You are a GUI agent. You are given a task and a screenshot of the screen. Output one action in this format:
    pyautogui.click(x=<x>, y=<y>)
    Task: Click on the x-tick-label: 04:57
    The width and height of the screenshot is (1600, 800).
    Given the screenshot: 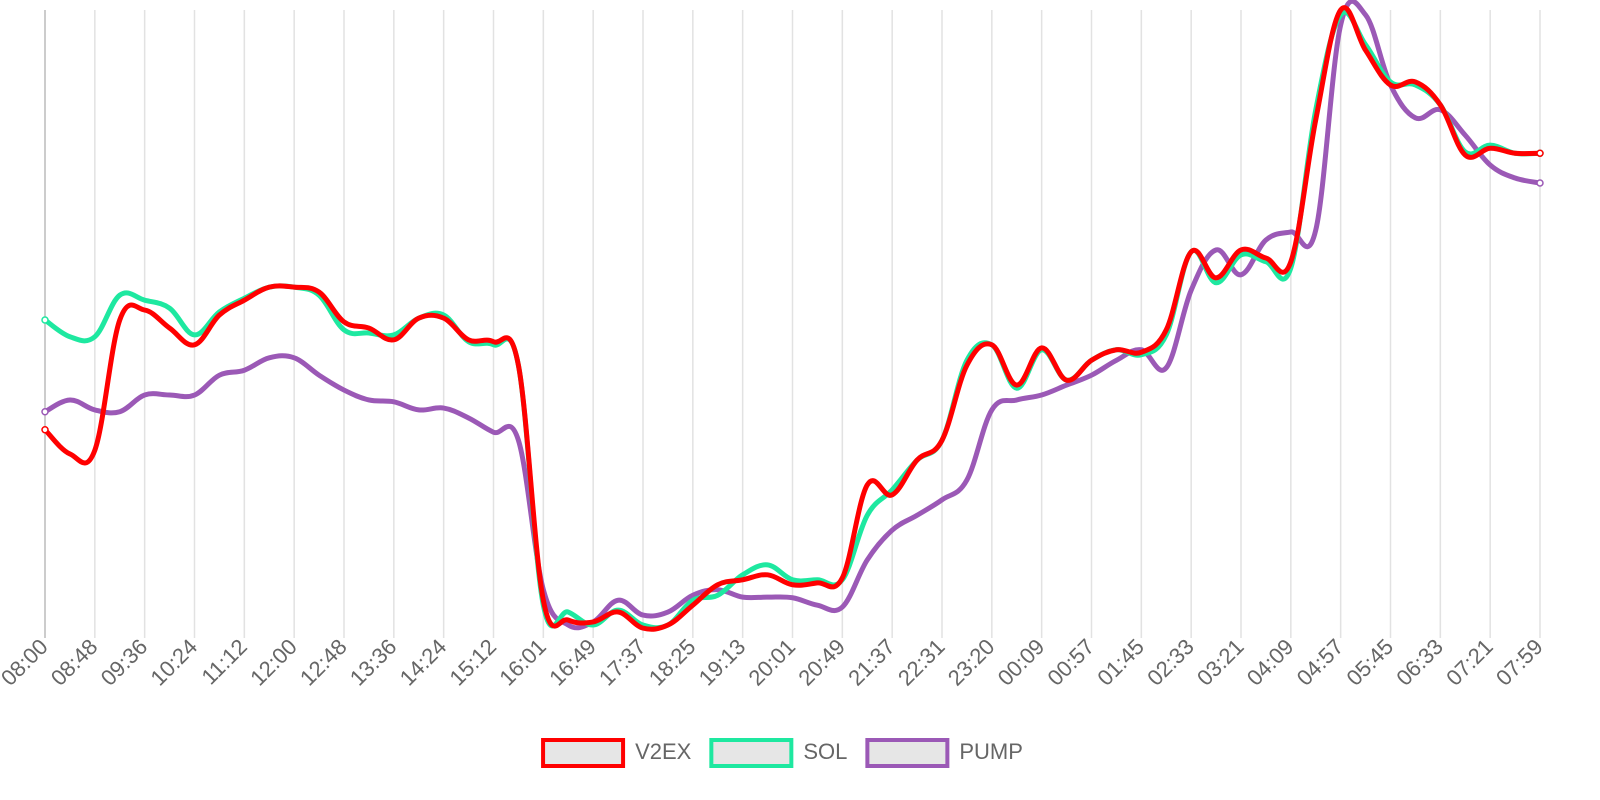 What is the action you would take?
    pyautogui.click(x=1320, y=662)
    